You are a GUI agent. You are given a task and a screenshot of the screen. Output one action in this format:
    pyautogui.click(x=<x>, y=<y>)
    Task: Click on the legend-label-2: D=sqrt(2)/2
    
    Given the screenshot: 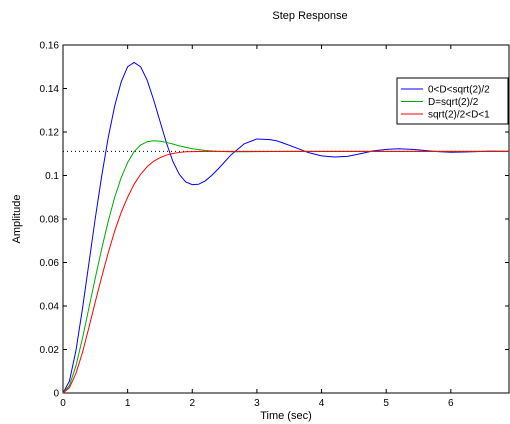 What is the action you would take?
    pyautogui.click(x=453, y=102)
    